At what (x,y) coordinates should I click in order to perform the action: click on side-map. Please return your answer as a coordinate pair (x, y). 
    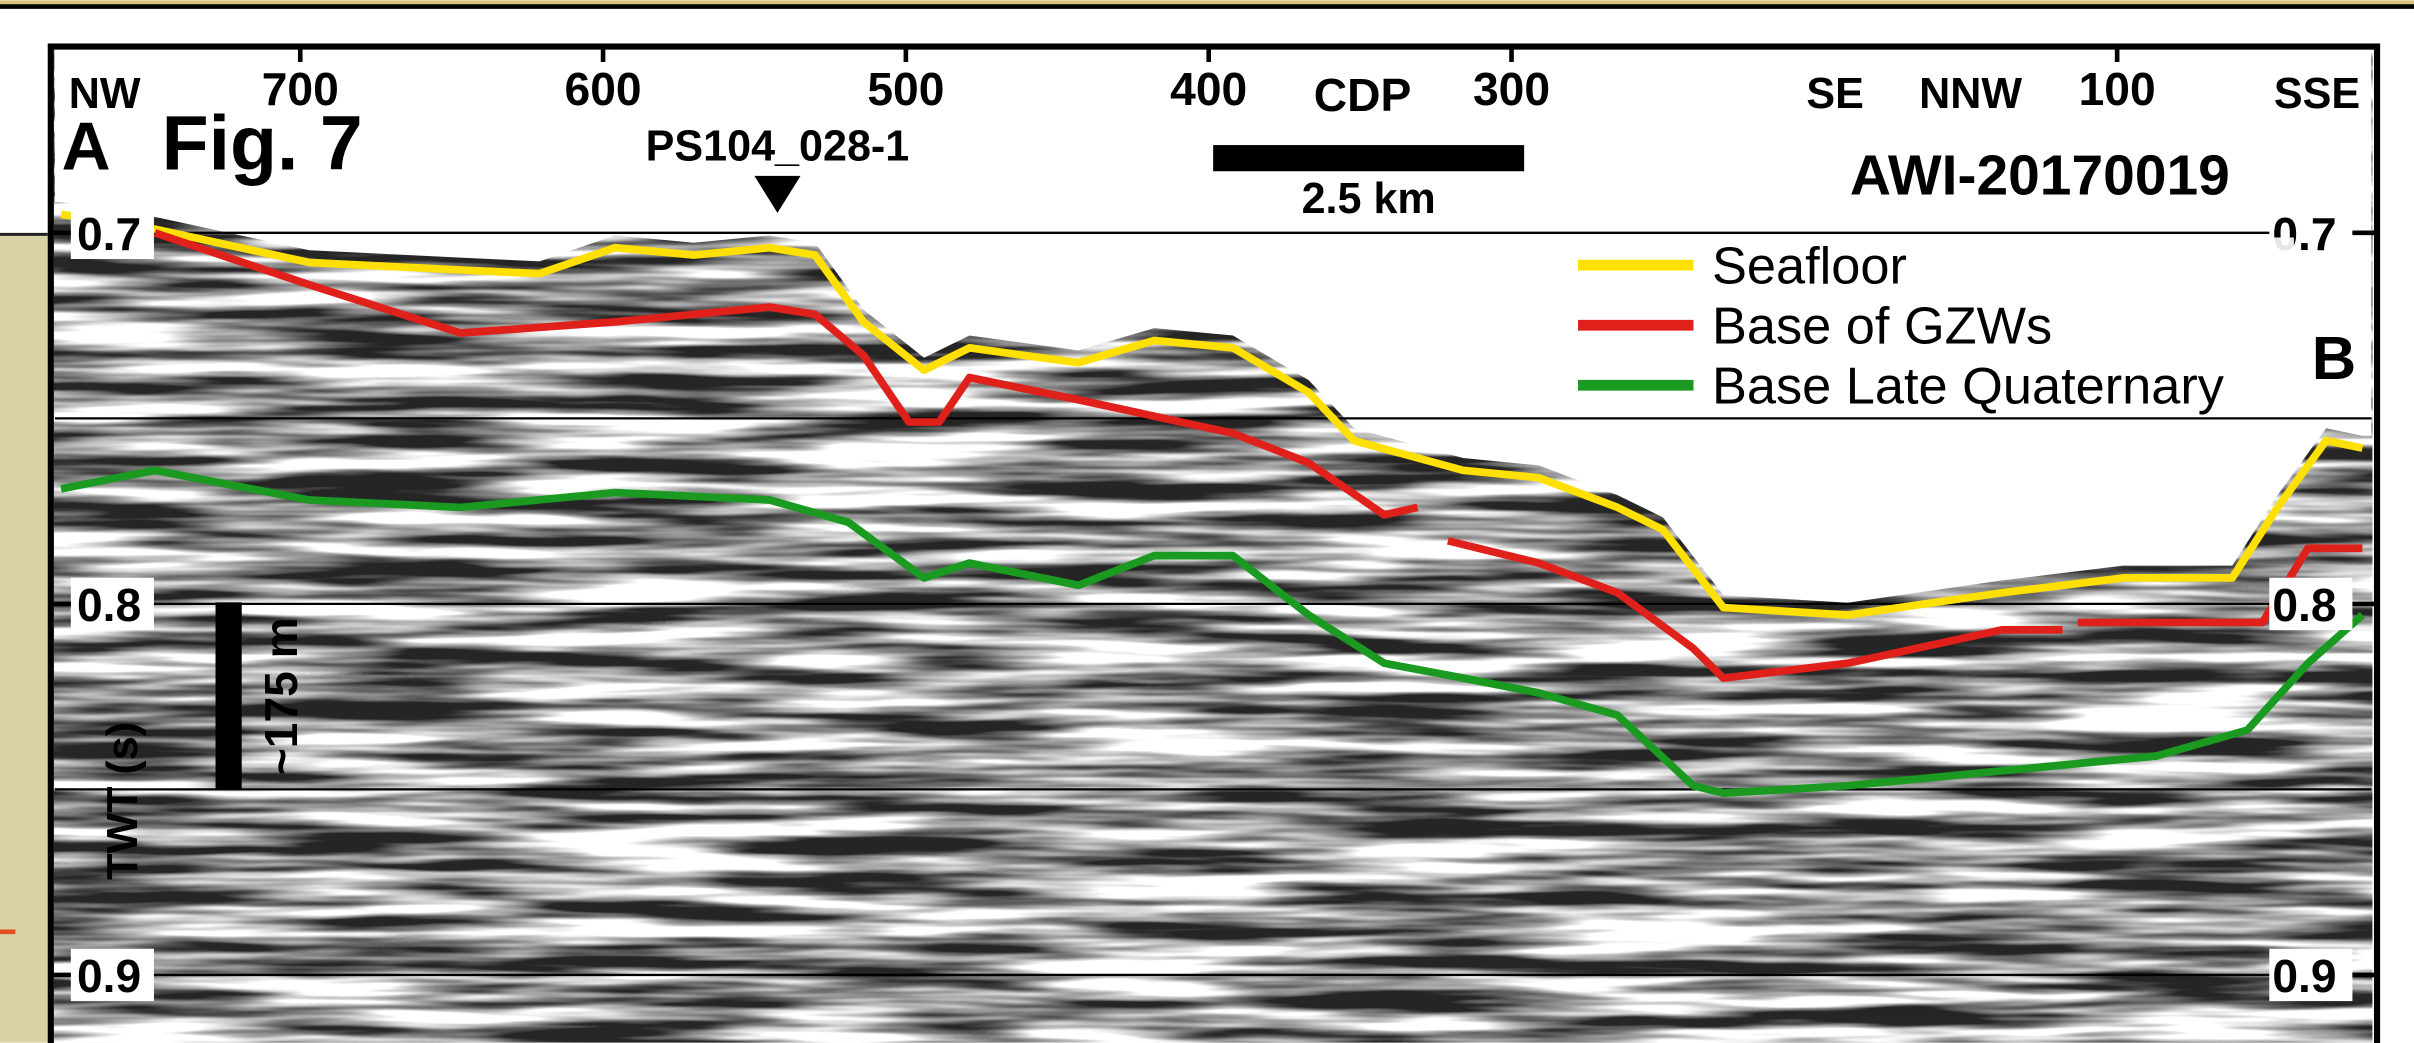
    Looking at the image, I should click on (24, 639).